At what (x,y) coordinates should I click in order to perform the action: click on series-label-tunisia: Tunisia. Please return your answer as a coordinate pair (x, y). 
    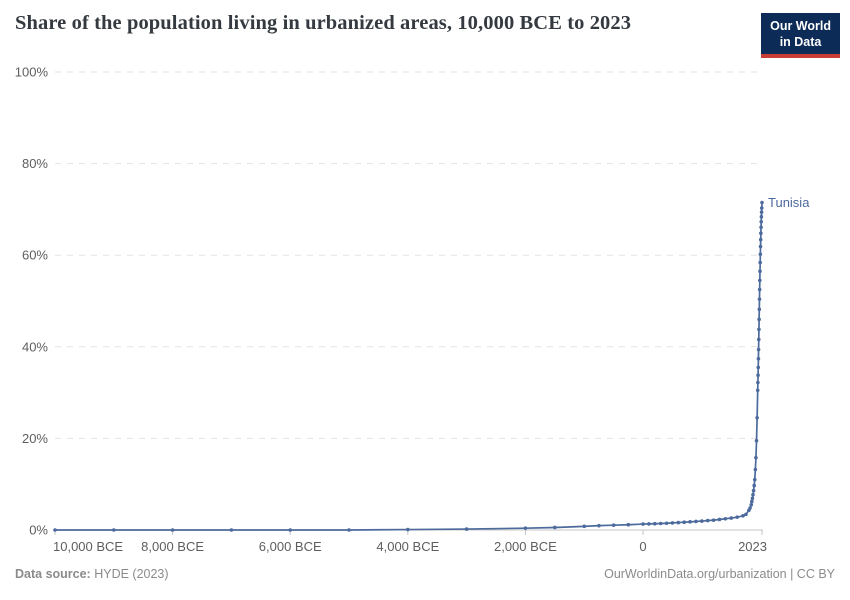
    Looking at the image, I should click on (789, 202).